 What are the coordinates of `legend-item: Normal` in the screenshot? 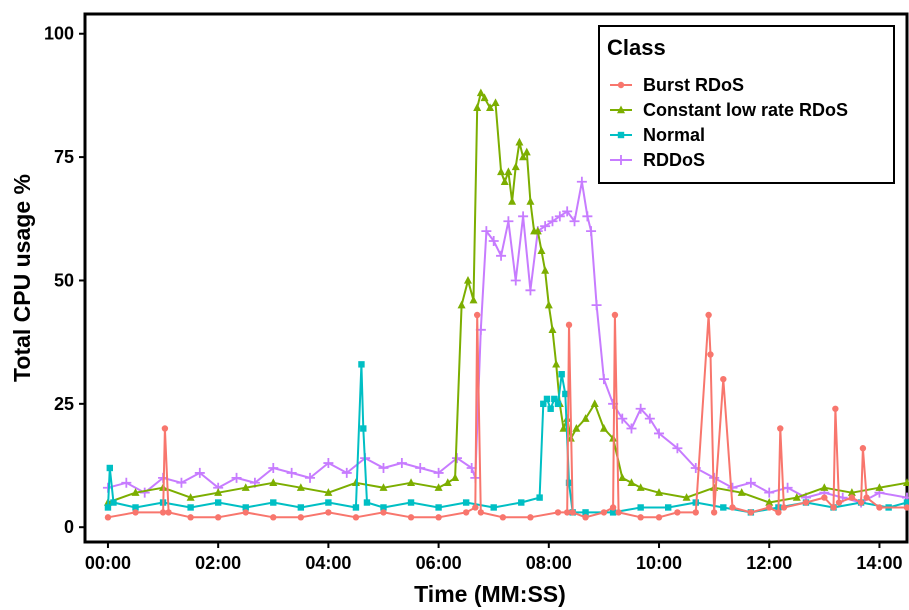 It's located at (657, 135).